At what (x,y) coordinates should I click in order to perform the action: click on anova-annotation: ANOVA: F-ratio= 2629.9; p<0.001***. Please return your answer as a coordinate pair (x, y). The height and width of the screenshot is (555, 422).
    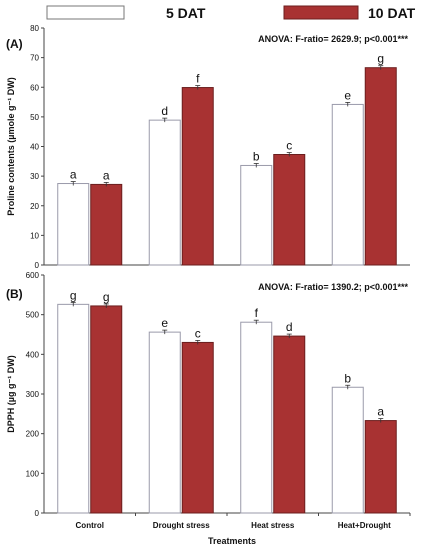
    Looking at the image, I should click on (333, 39).